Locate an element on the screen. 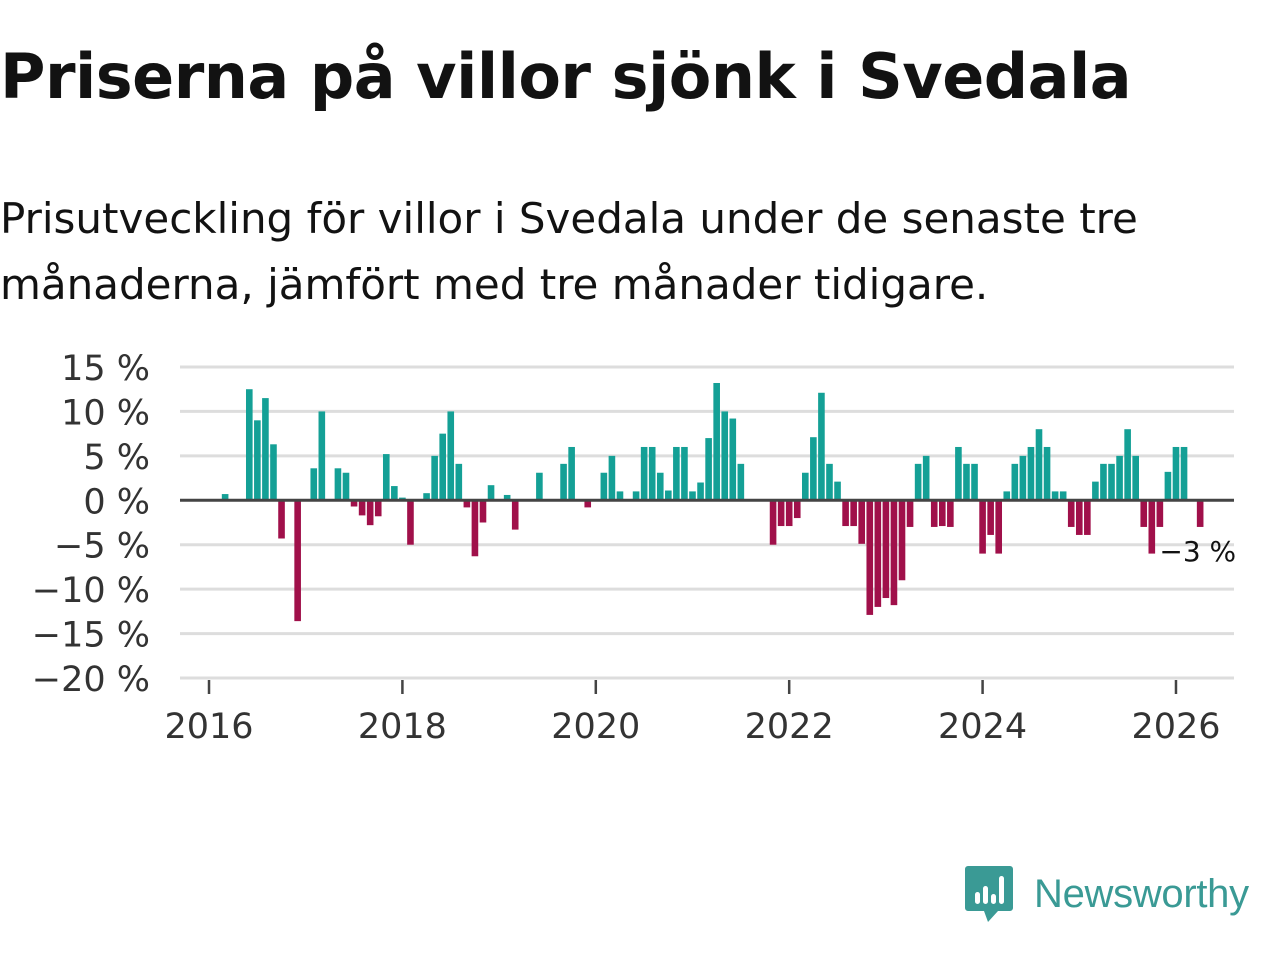 The width and height of the screenshot is (1280, 960). y-tick-label: −15 % is located at coordinates (91, 636).